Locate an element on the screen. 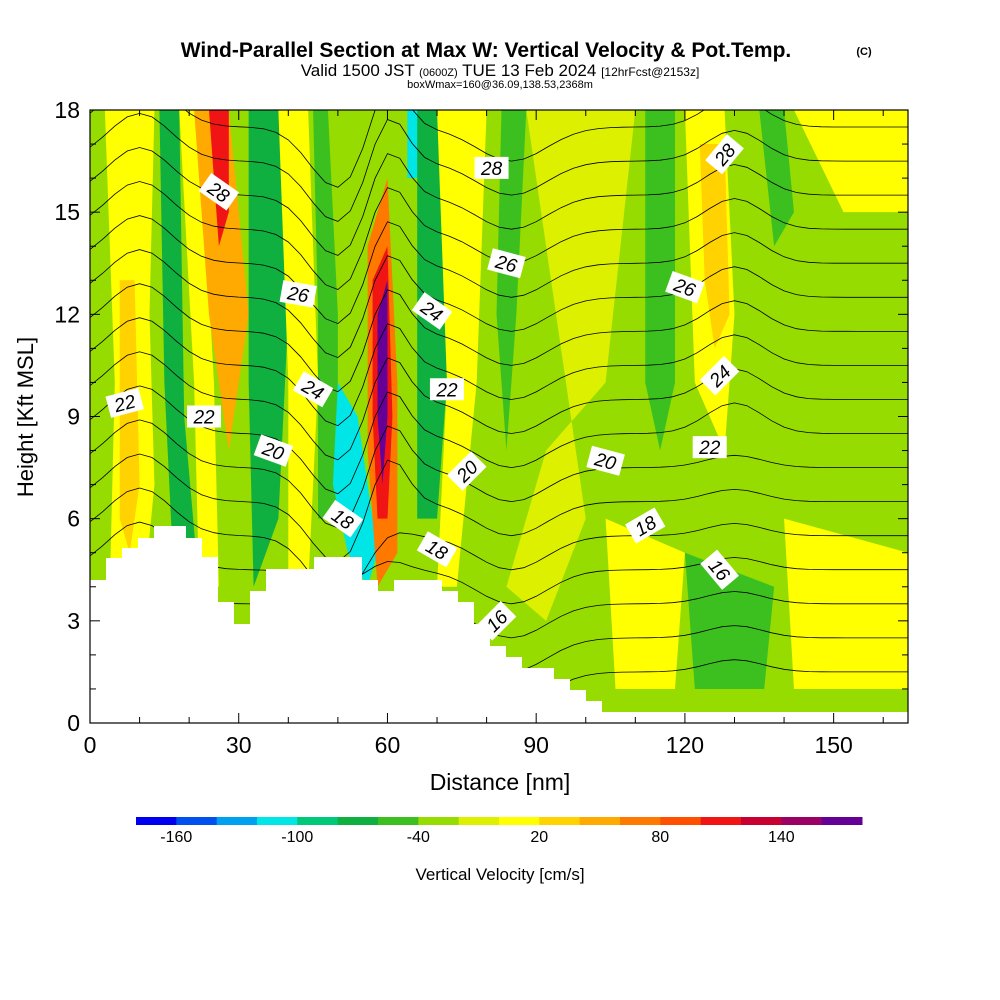  x-tick-label: 60 is located at coordinates (388, 745).